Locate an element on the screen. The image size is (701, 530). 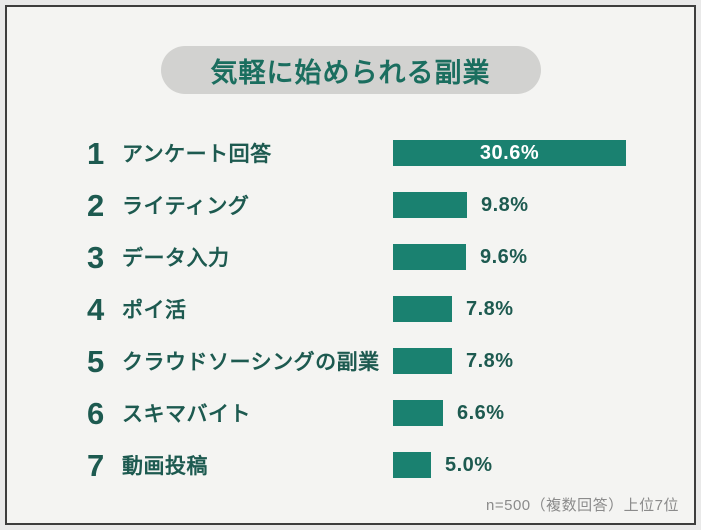
category-label: ライティング is located at coordinates (186, 206).